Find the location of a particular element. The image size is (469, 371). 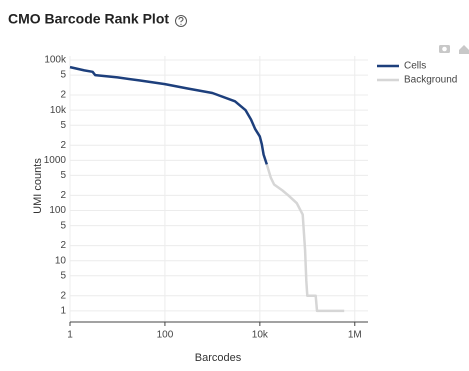

chart-title: CMO Barcode Rank Plot is located at coordinates (88, 19).